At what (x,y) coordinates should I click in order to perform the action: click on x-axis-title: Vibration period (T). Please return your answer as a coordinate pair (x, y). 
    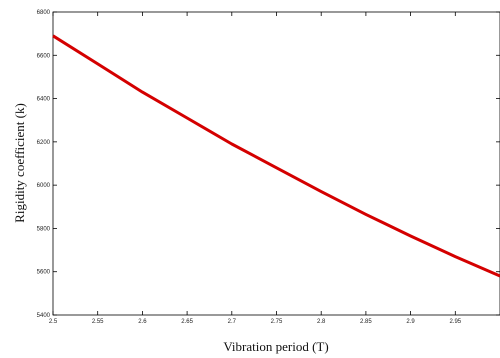
    Looking at the image, I should click on (275, 346).